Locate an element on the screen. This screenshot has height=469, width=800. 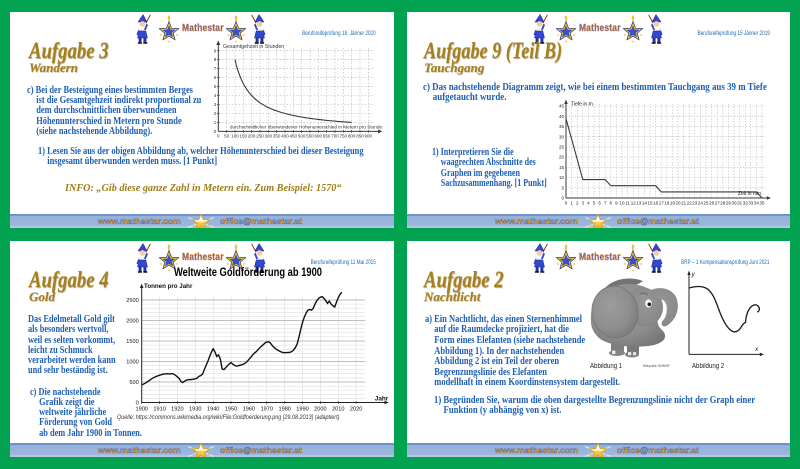
svg-text: 24 is located at coordinates (701, 203).